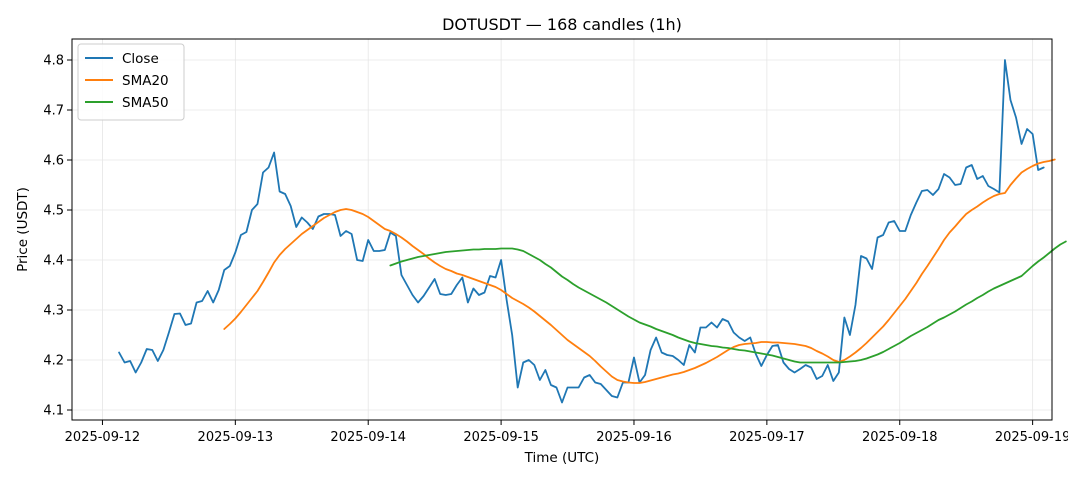 This screenshot has width=1068, height=481. Describe the element at coordinates (23, 229) in the screenshot. I see `y-axis-label: Price (USDT)` at that location.